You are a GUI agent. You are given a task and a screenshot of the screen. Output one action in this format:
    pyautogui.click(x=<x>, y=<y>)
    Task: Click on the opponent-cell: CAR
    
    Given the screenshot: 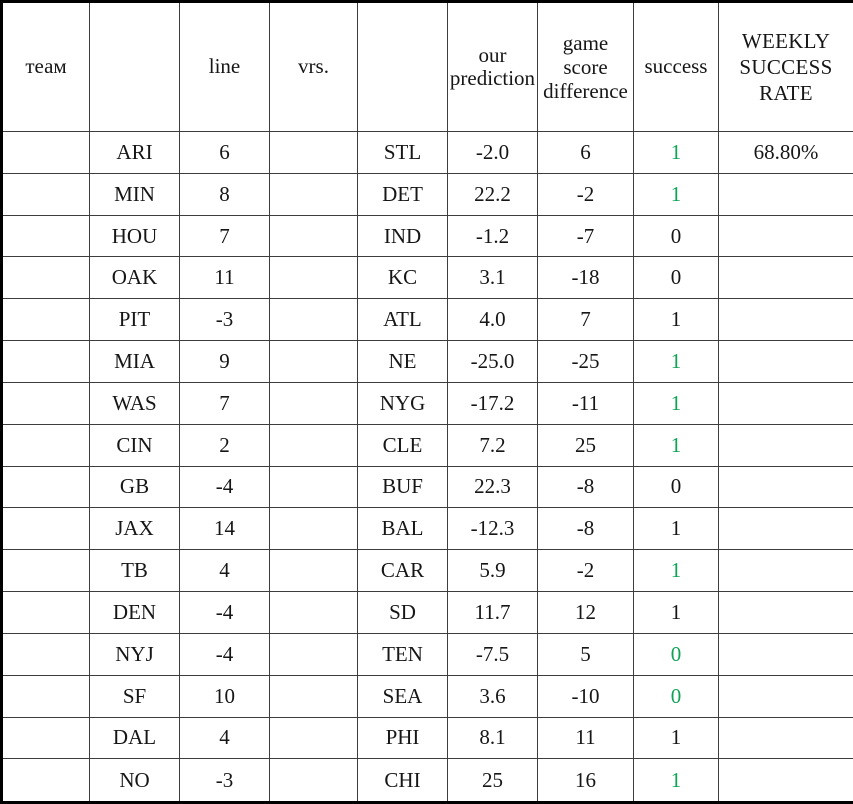 What is the action you would take?
    pyautogui.click(x=402, y=571)
    